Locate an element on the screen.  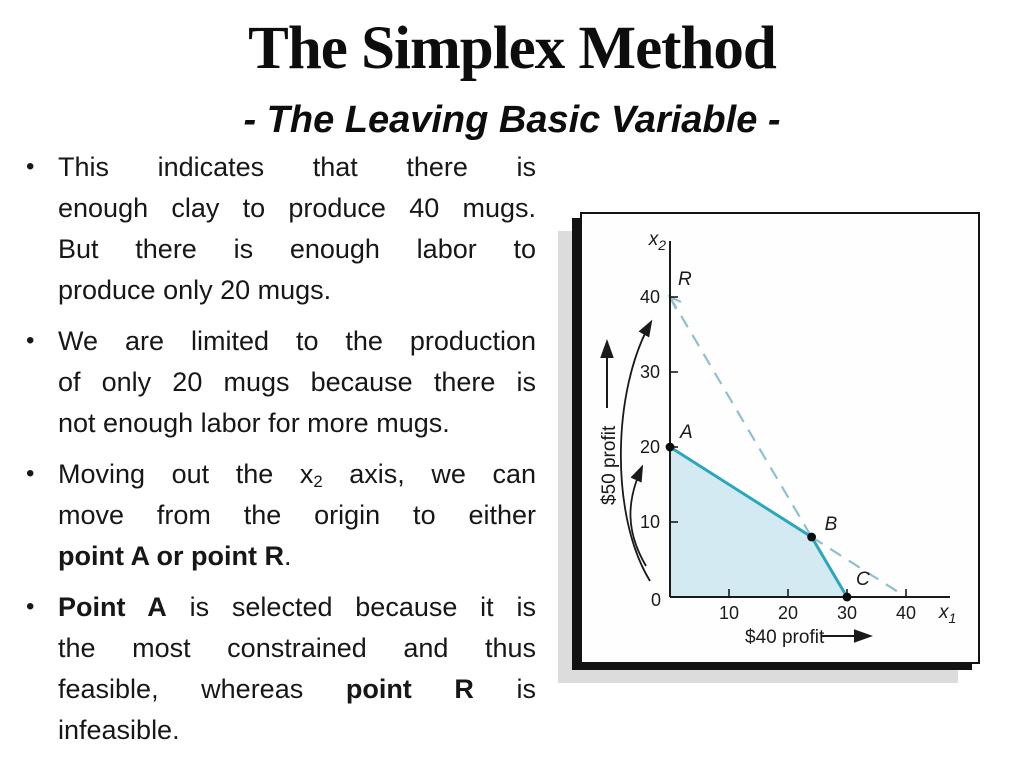
curved-arrow-to-R-icon is located at coordinates (636, 450).